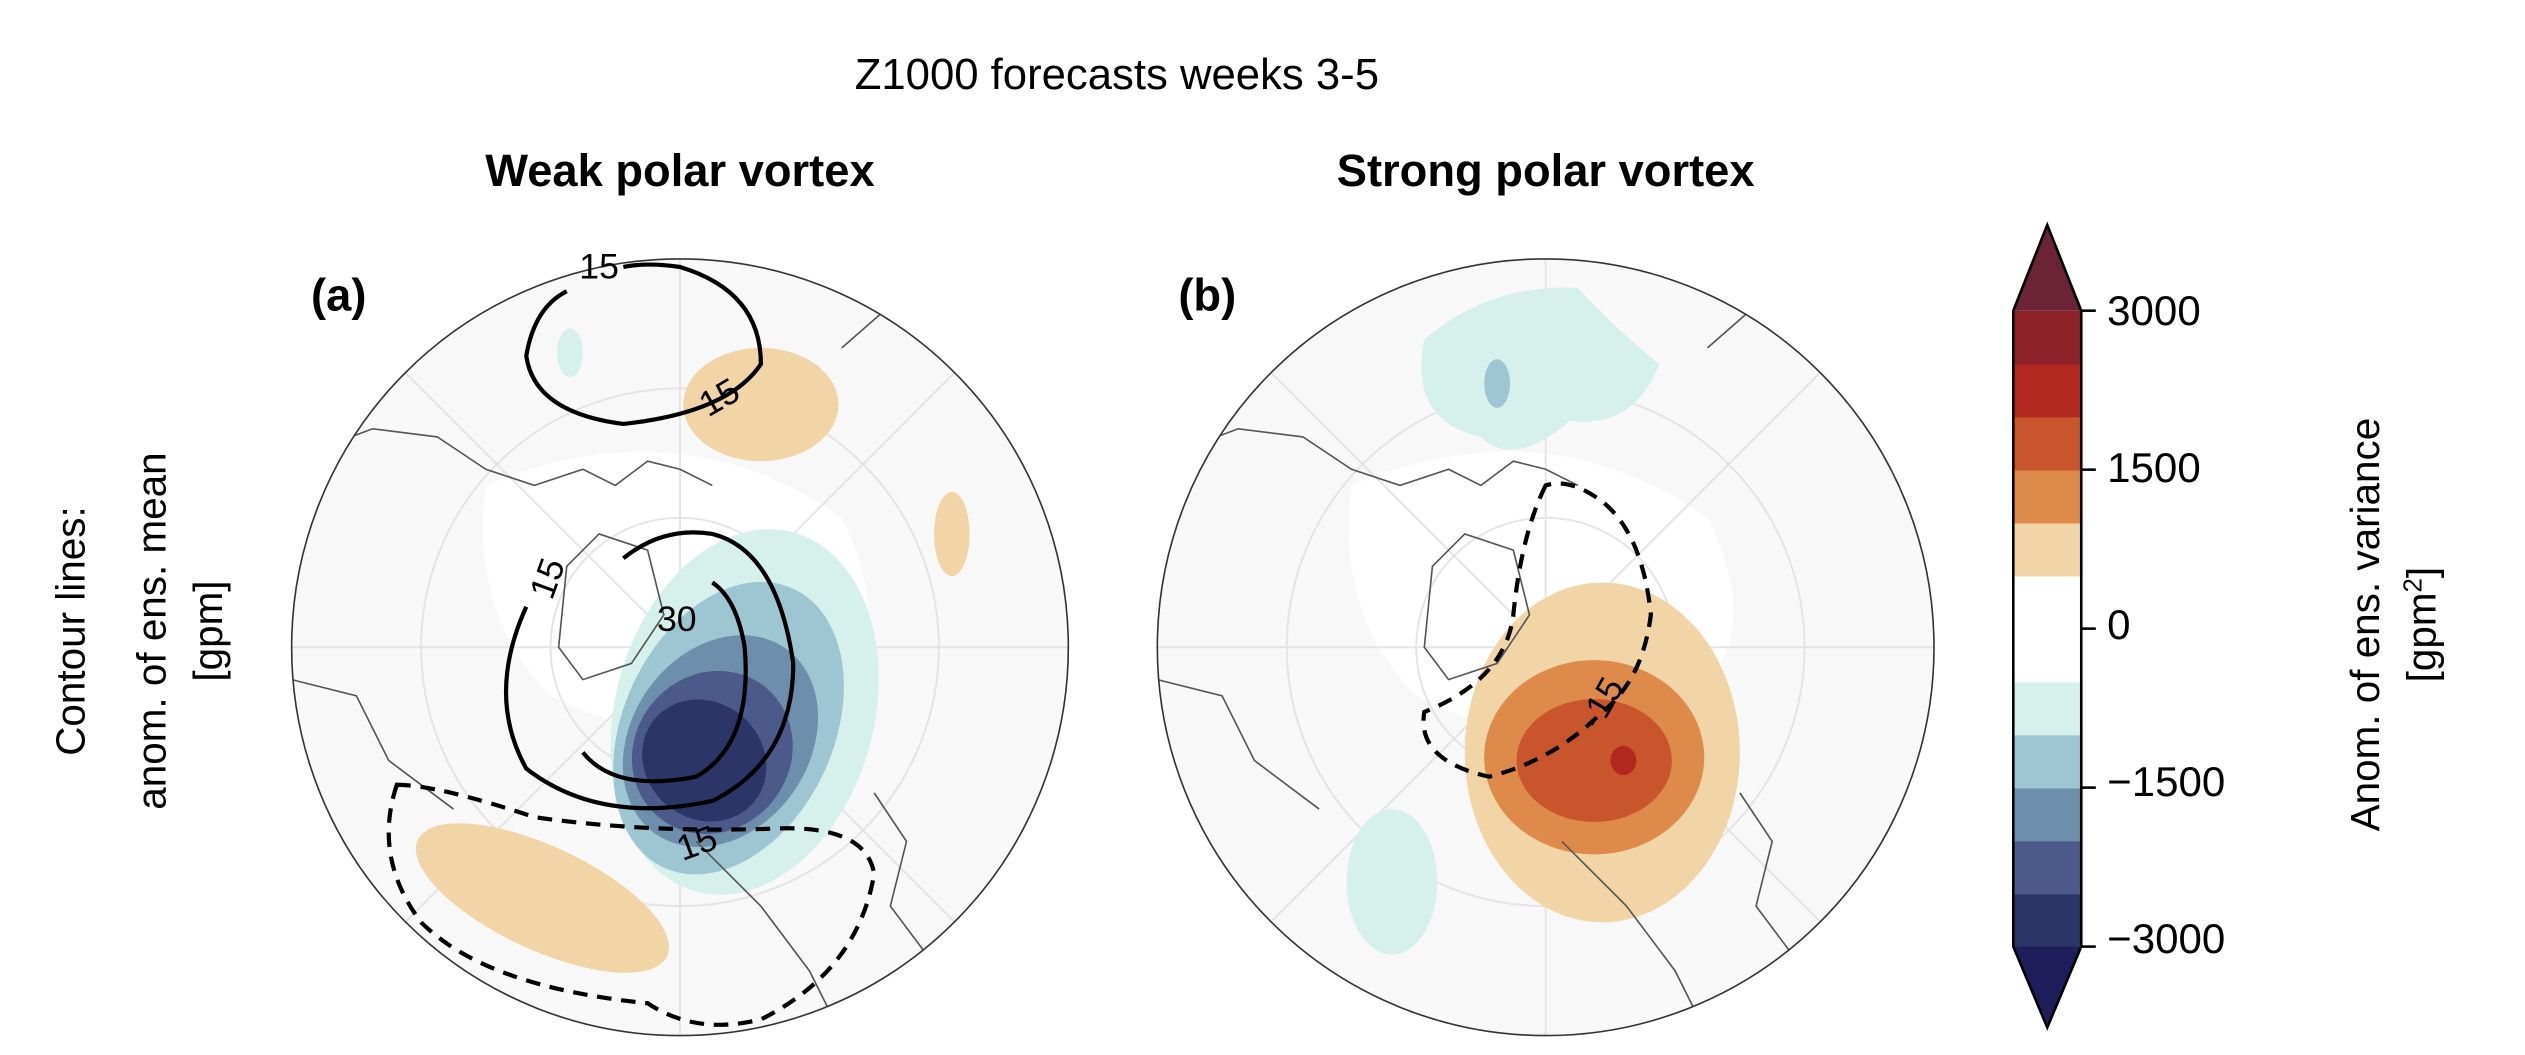  I want to click on panel-a-contours, so click(631, 644).